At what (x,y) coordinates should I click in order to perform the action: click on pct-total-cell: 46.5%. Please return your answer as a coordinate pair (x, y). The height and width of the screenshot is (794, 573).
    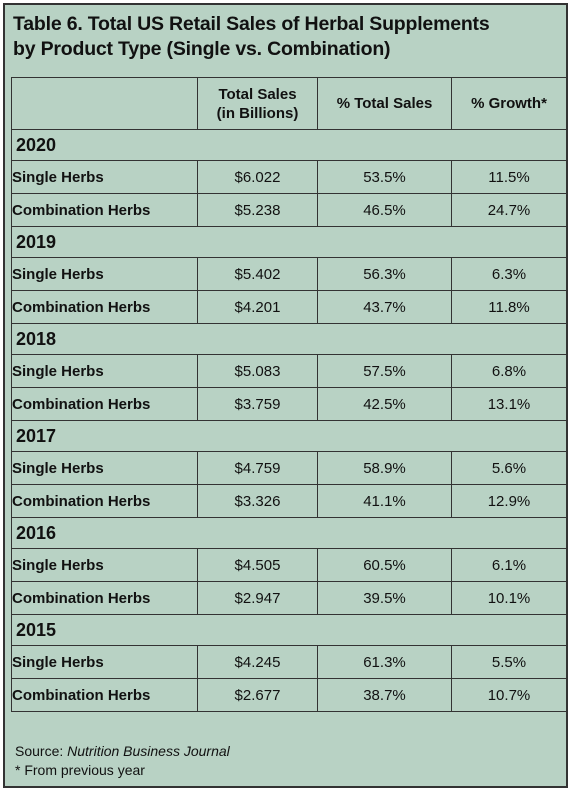
    Looking at the image, I should click on (384, 210).